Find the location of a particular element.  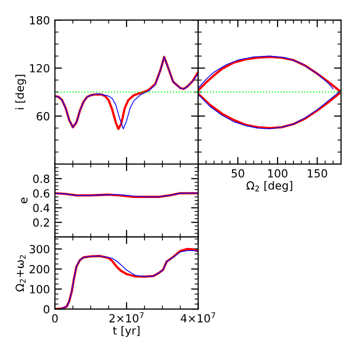

y-tick-label: 0 is located at coordinates (47, 309).